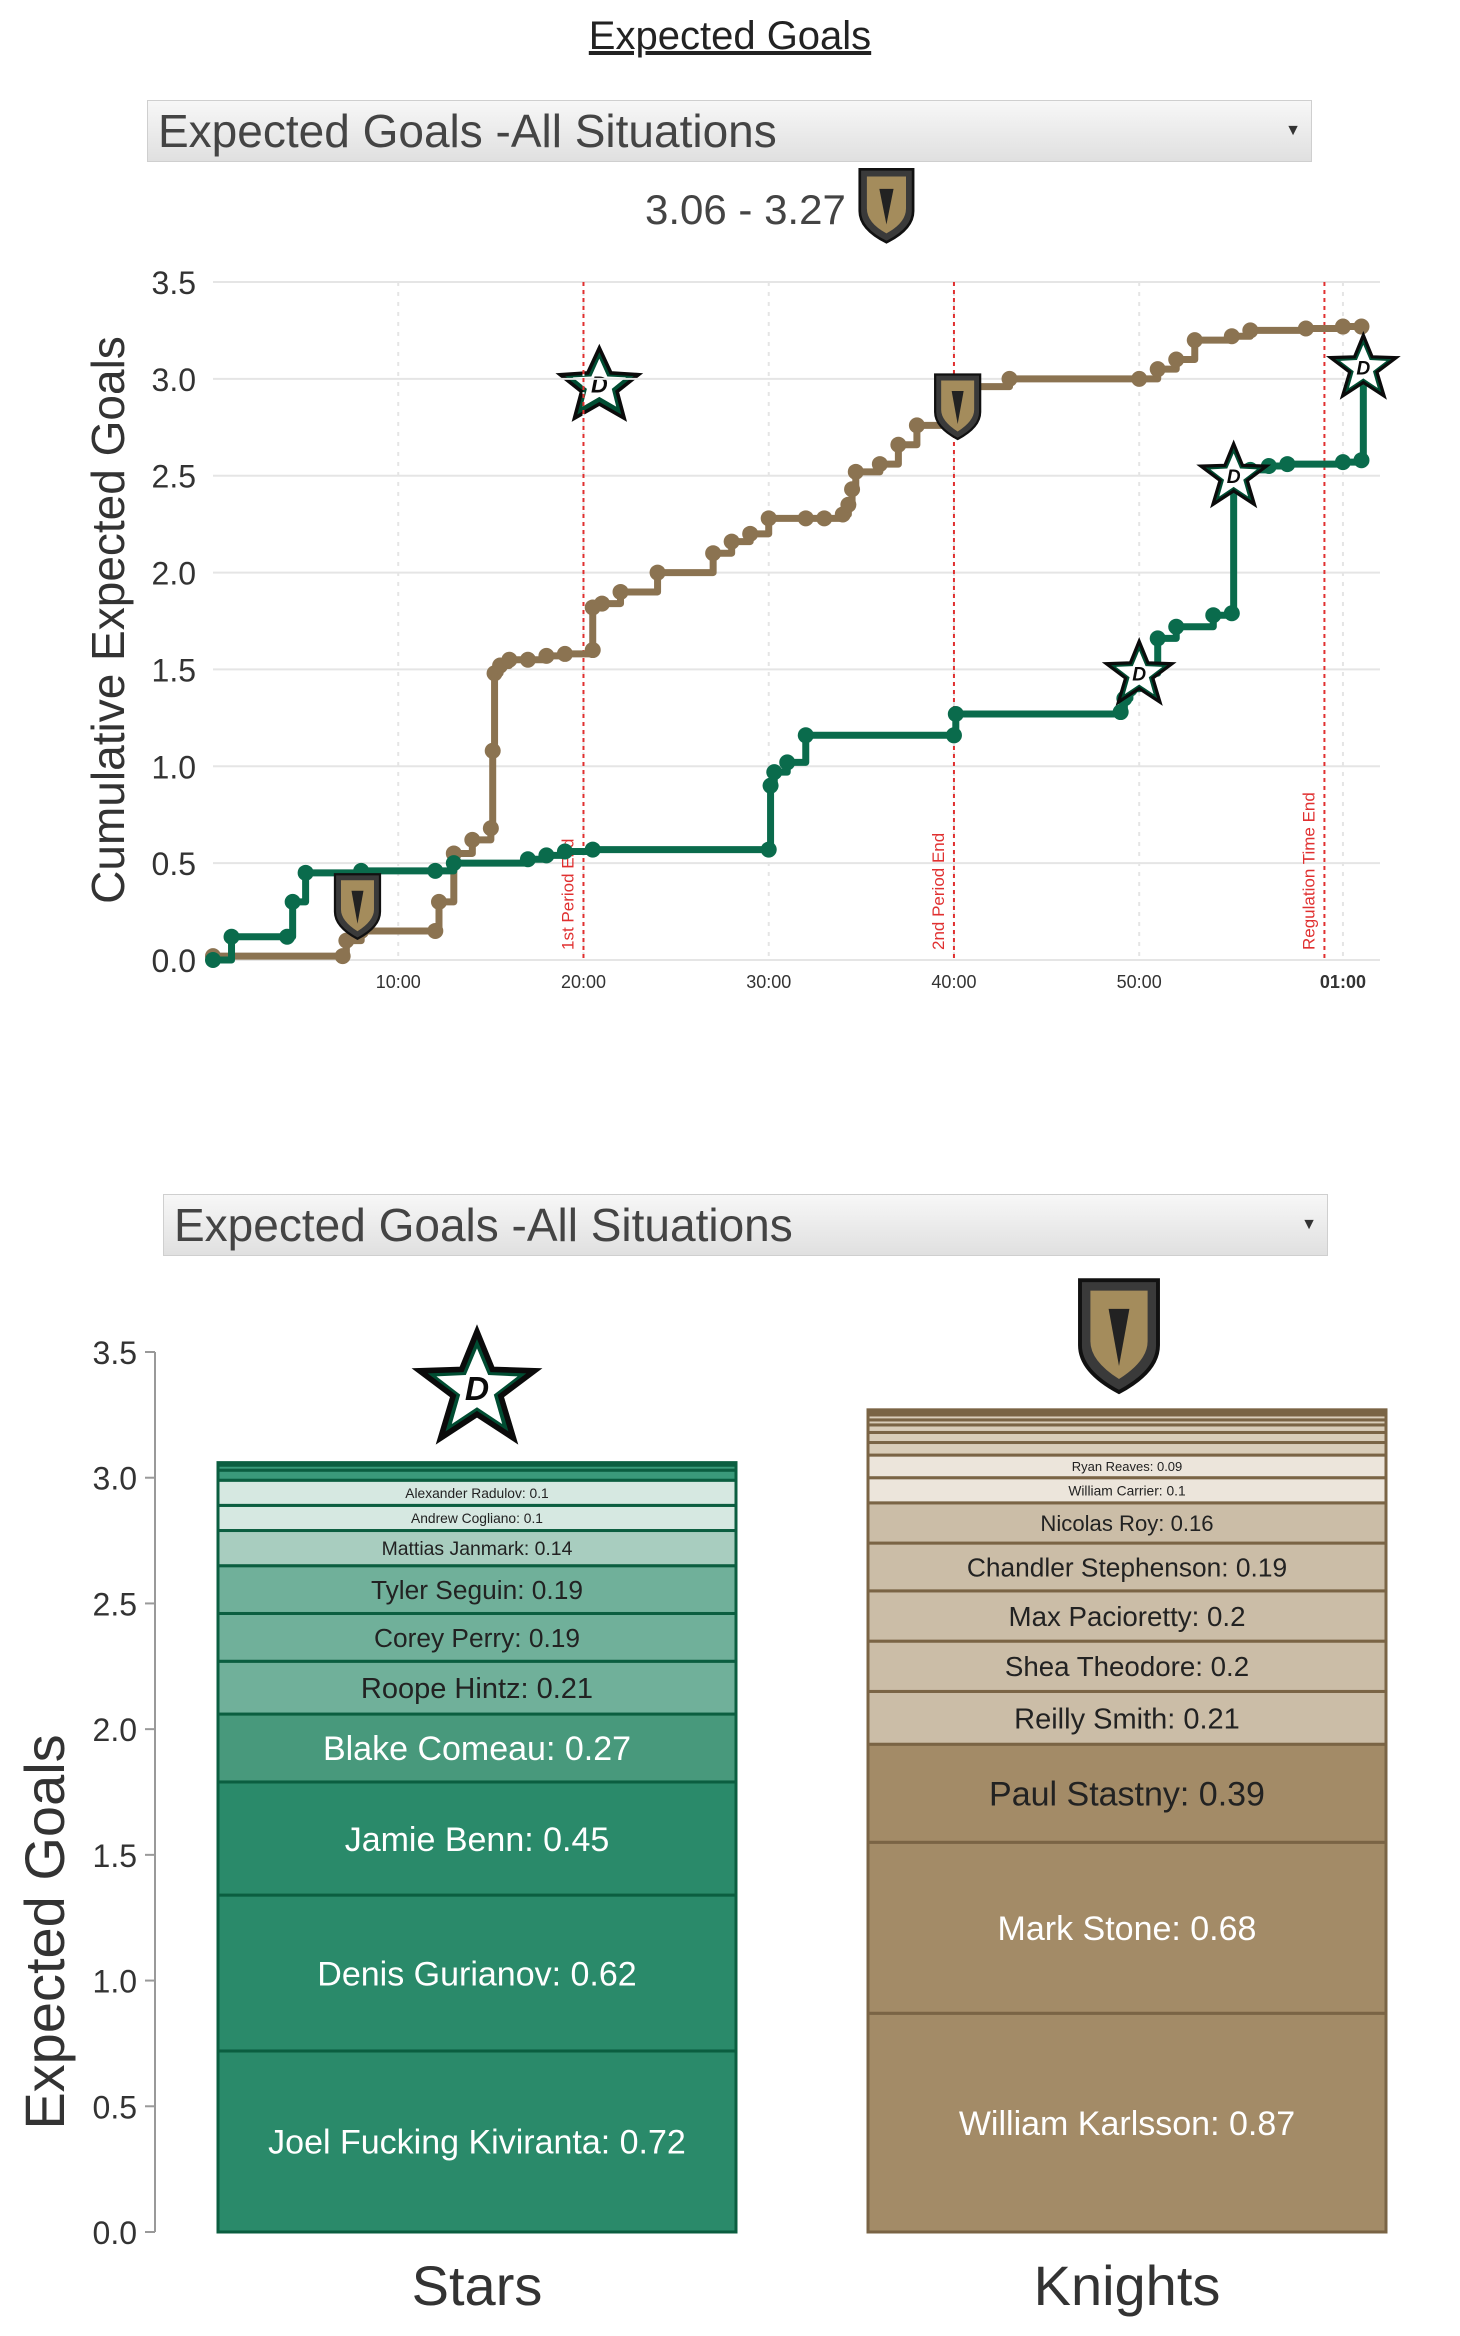  I want to click on knights-segment-label: William Carrier: 0.1, so click(1126, 1490).